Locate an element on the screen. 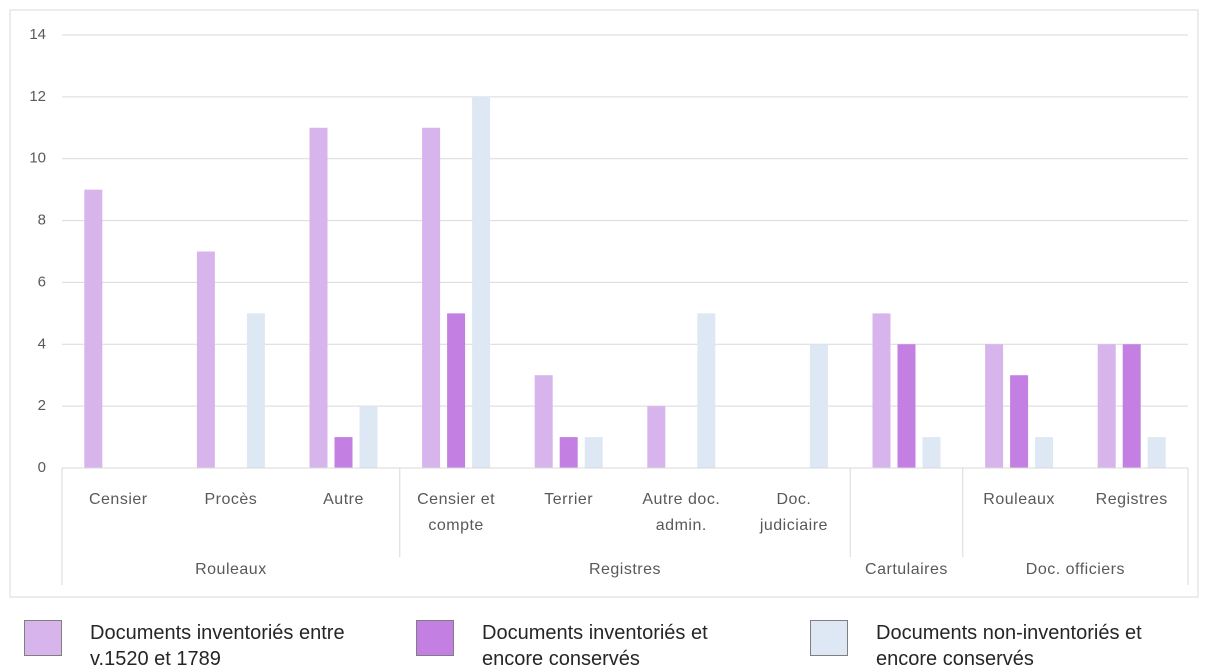  x-tick-label: Procès is located at coordinates (231, 499).